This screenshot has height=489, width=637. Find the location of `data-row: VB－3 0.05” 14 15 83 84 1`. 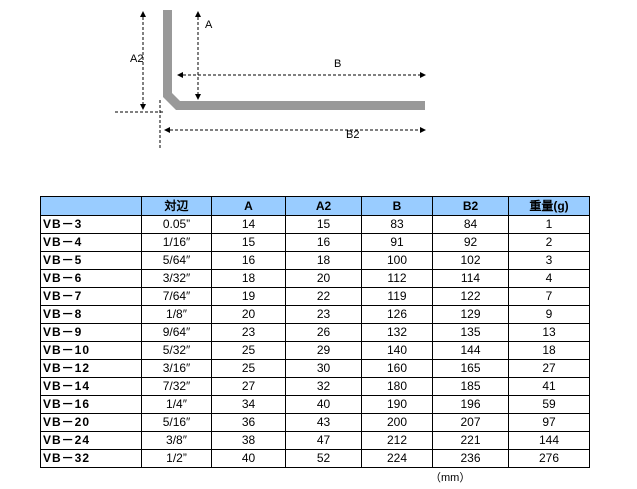

data-row: VB－3 0.05” 14 15 83 84 1 is located at coordinates (315, 224).